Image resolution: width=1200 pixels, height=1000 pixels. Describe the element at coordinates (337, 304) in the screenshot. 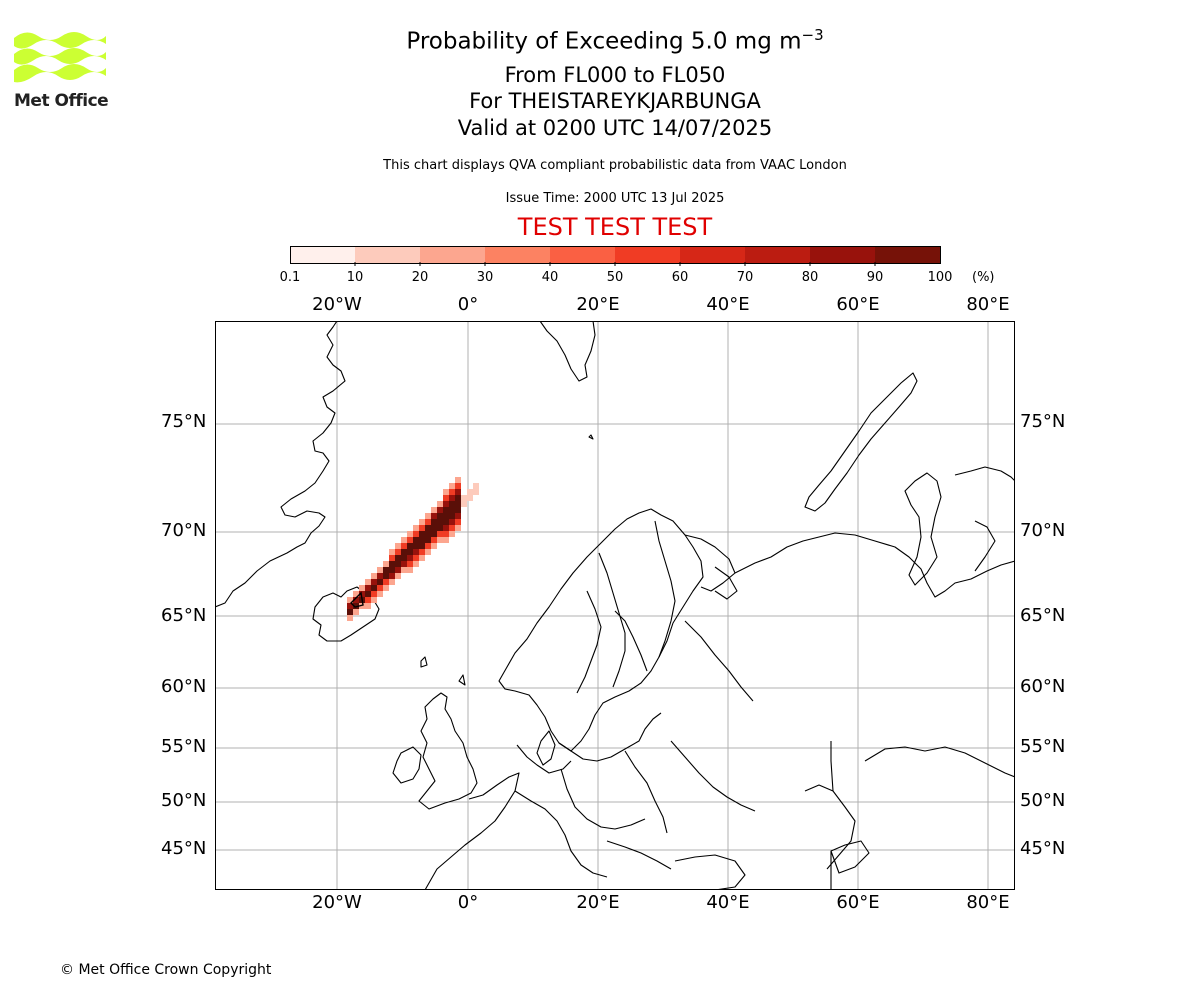

I see `lon-label-top: 20°W` at that location.